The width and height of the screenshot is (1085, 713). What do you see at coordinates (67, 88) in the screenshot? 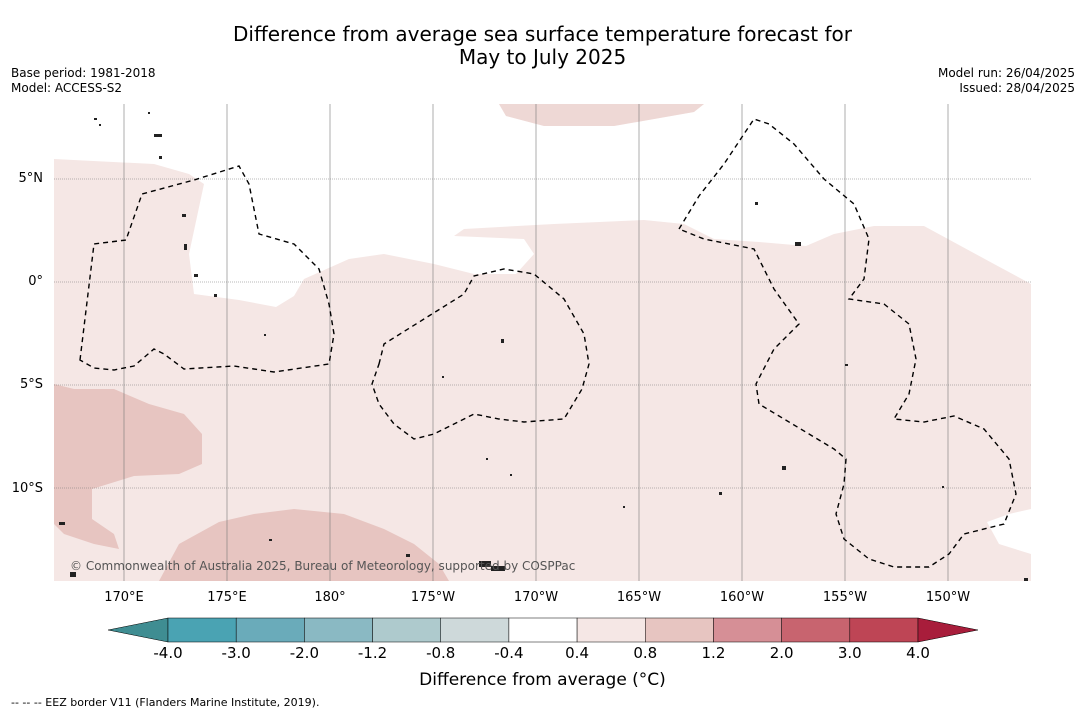
I see `model-name: Model: ACCESS-S2` at bounding box center [67, 88].